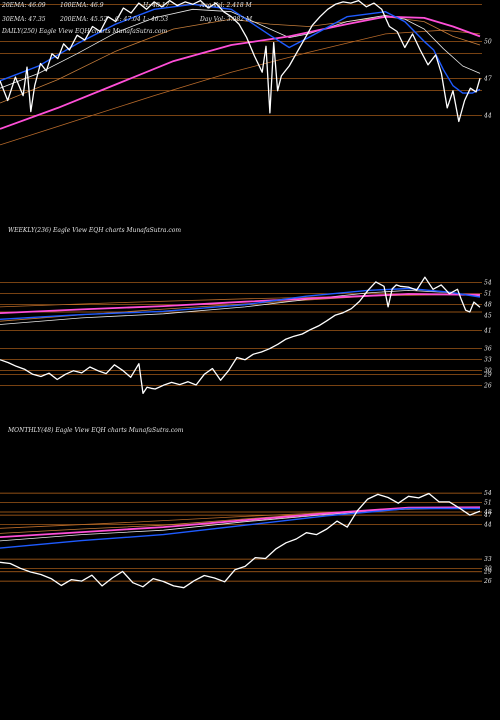 Image resolution: width=500 pixels, height=720 pixels. I want to click on weekly-tick-label-6: 33, so click(488, 360).